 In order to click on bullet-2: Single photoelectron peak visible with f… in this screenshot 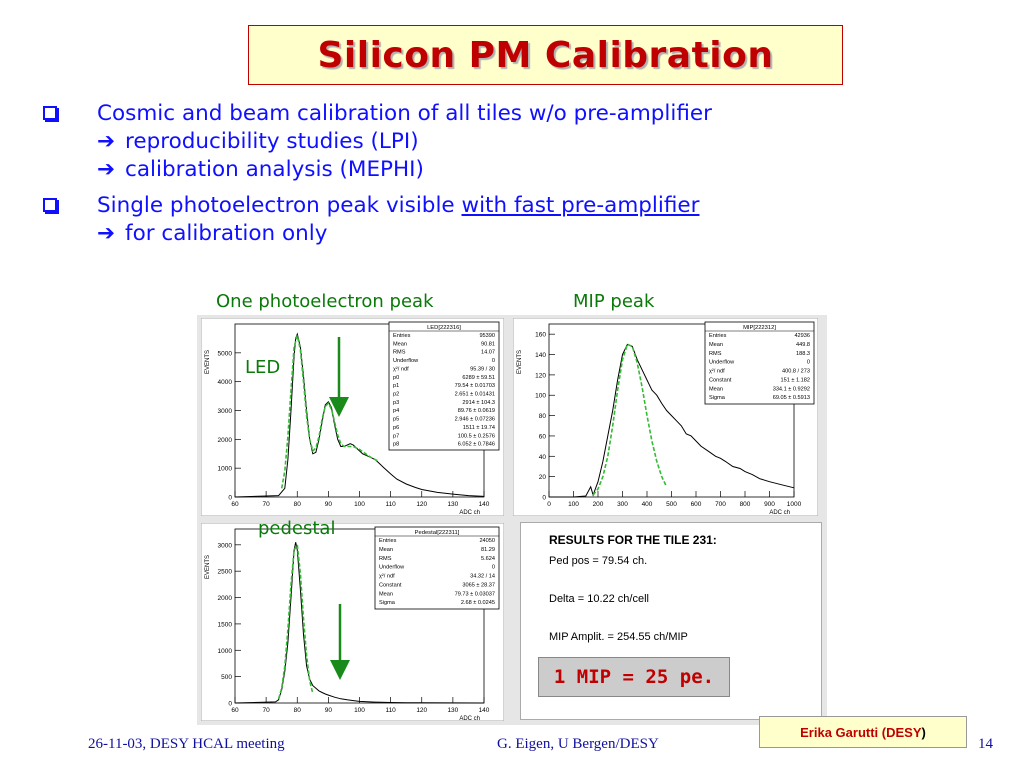, I will do `click(505, 220)`.